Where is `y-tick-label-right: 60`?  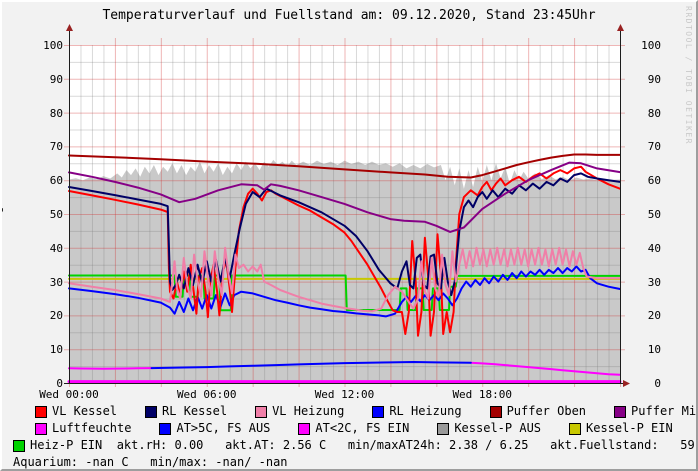
y-tick-label-right: 60 is located at coordinates (654, 181).